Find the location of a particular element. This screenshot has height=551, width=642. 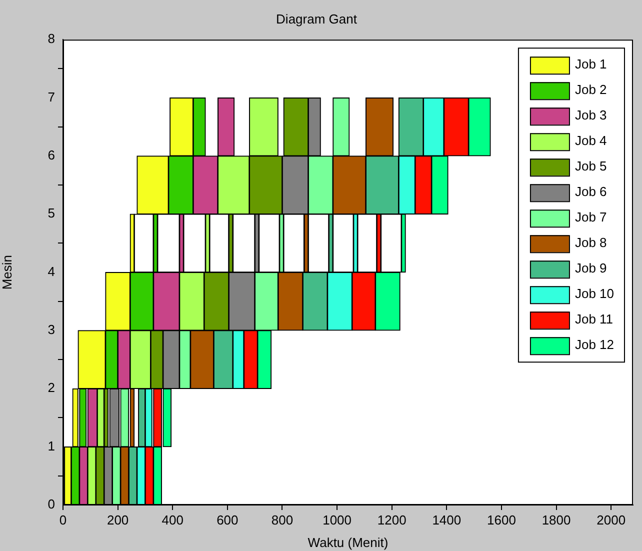

x-tick-label: 1800 is located at coordinates (556, 520).